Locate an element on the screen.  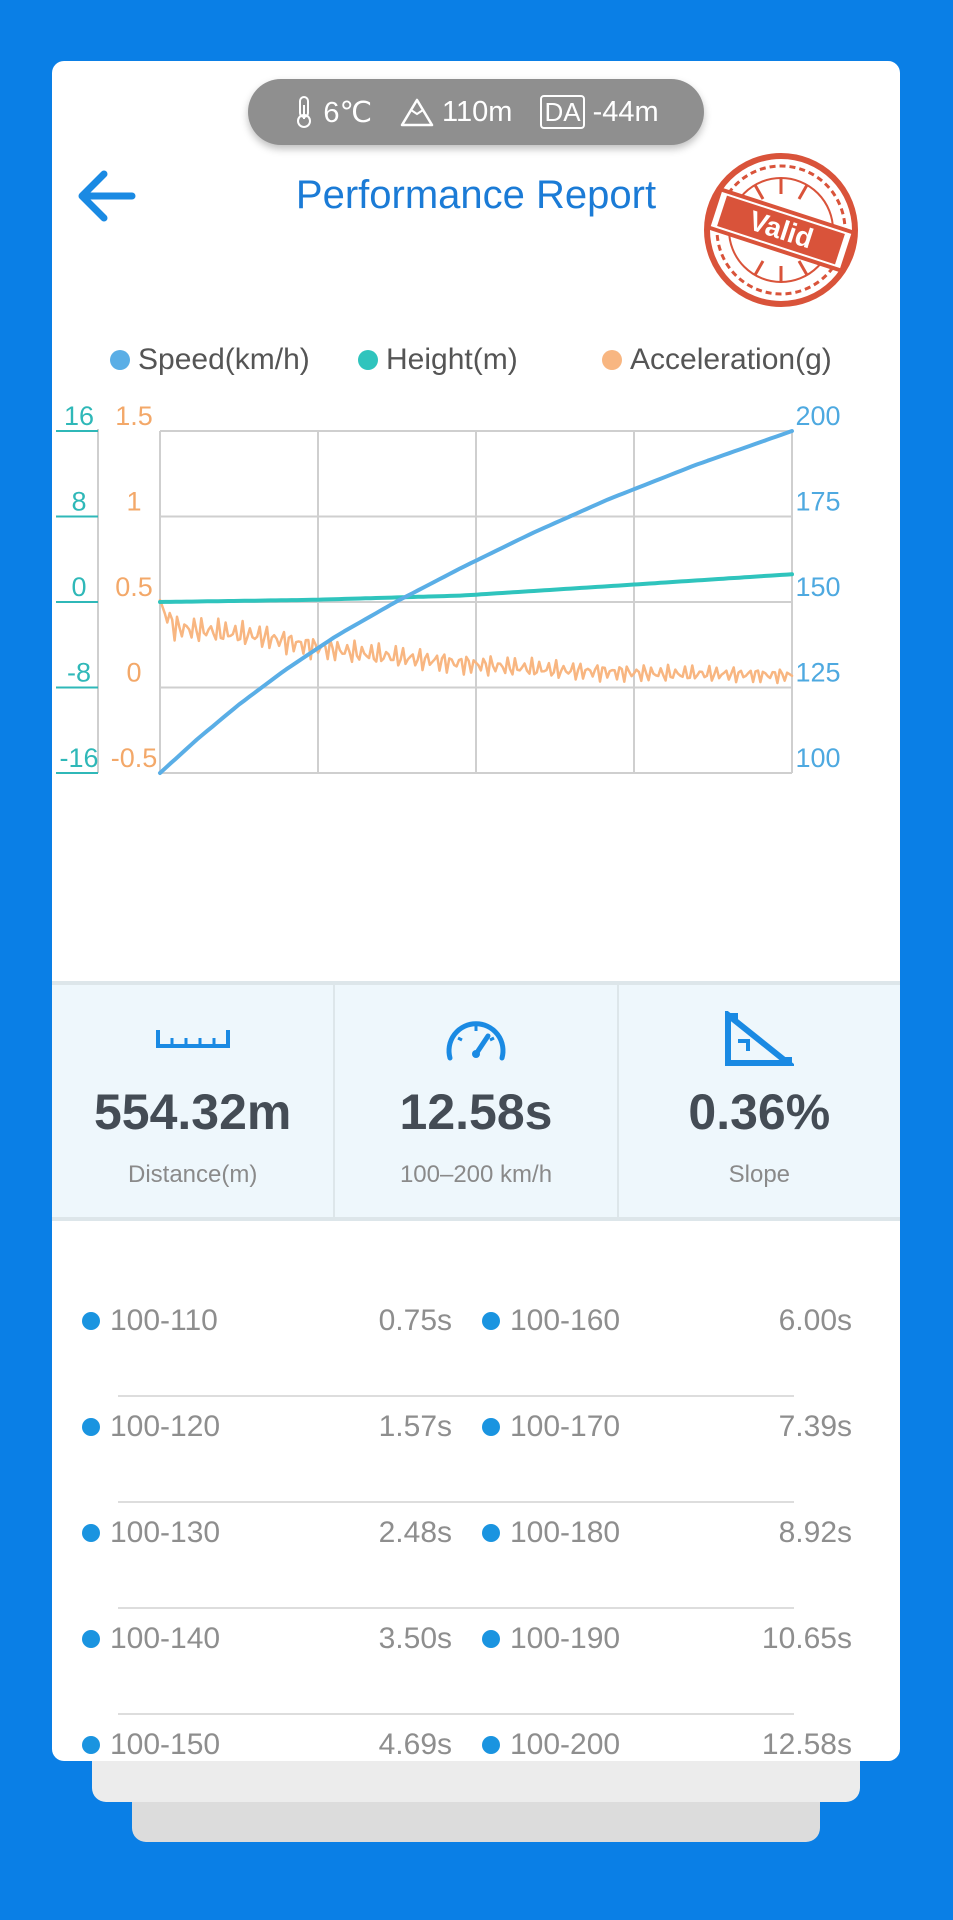
speed-tick-label: 125 is located at coordinates (817, 673).